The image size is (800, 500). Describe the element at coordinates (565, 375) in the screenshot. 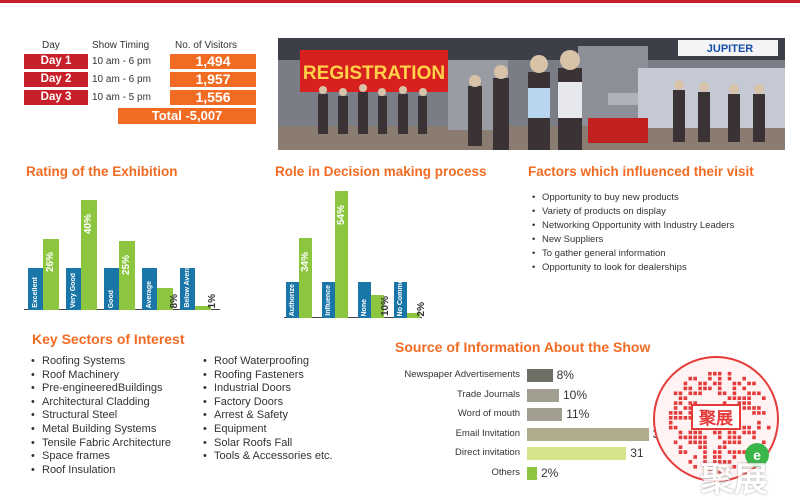

I see `source-value-label: 8%` at that location.